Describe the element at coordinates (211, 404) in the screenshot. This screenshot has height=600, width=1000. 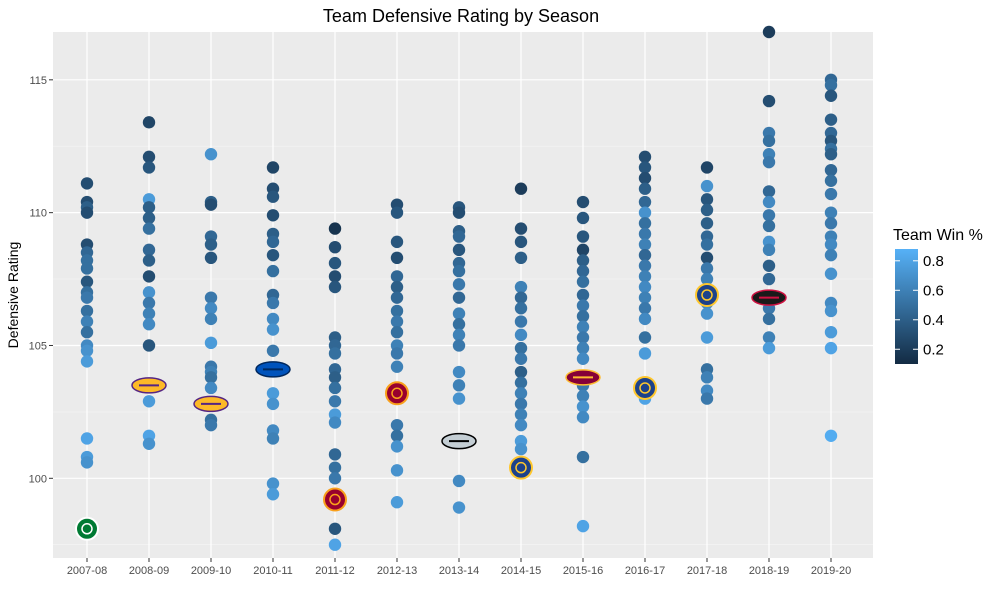
I see `lakers-logo` at that location.